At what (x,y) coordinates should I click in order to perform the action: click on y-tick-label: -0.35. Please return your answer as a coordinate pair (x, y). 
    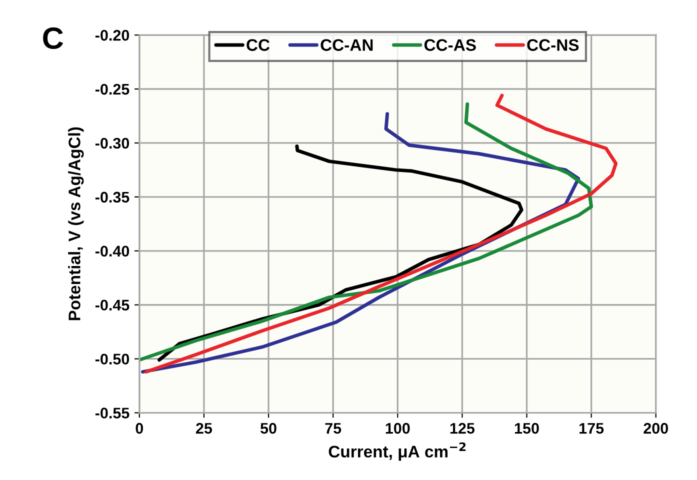
    Looking at the image, I should click on (112, 197).